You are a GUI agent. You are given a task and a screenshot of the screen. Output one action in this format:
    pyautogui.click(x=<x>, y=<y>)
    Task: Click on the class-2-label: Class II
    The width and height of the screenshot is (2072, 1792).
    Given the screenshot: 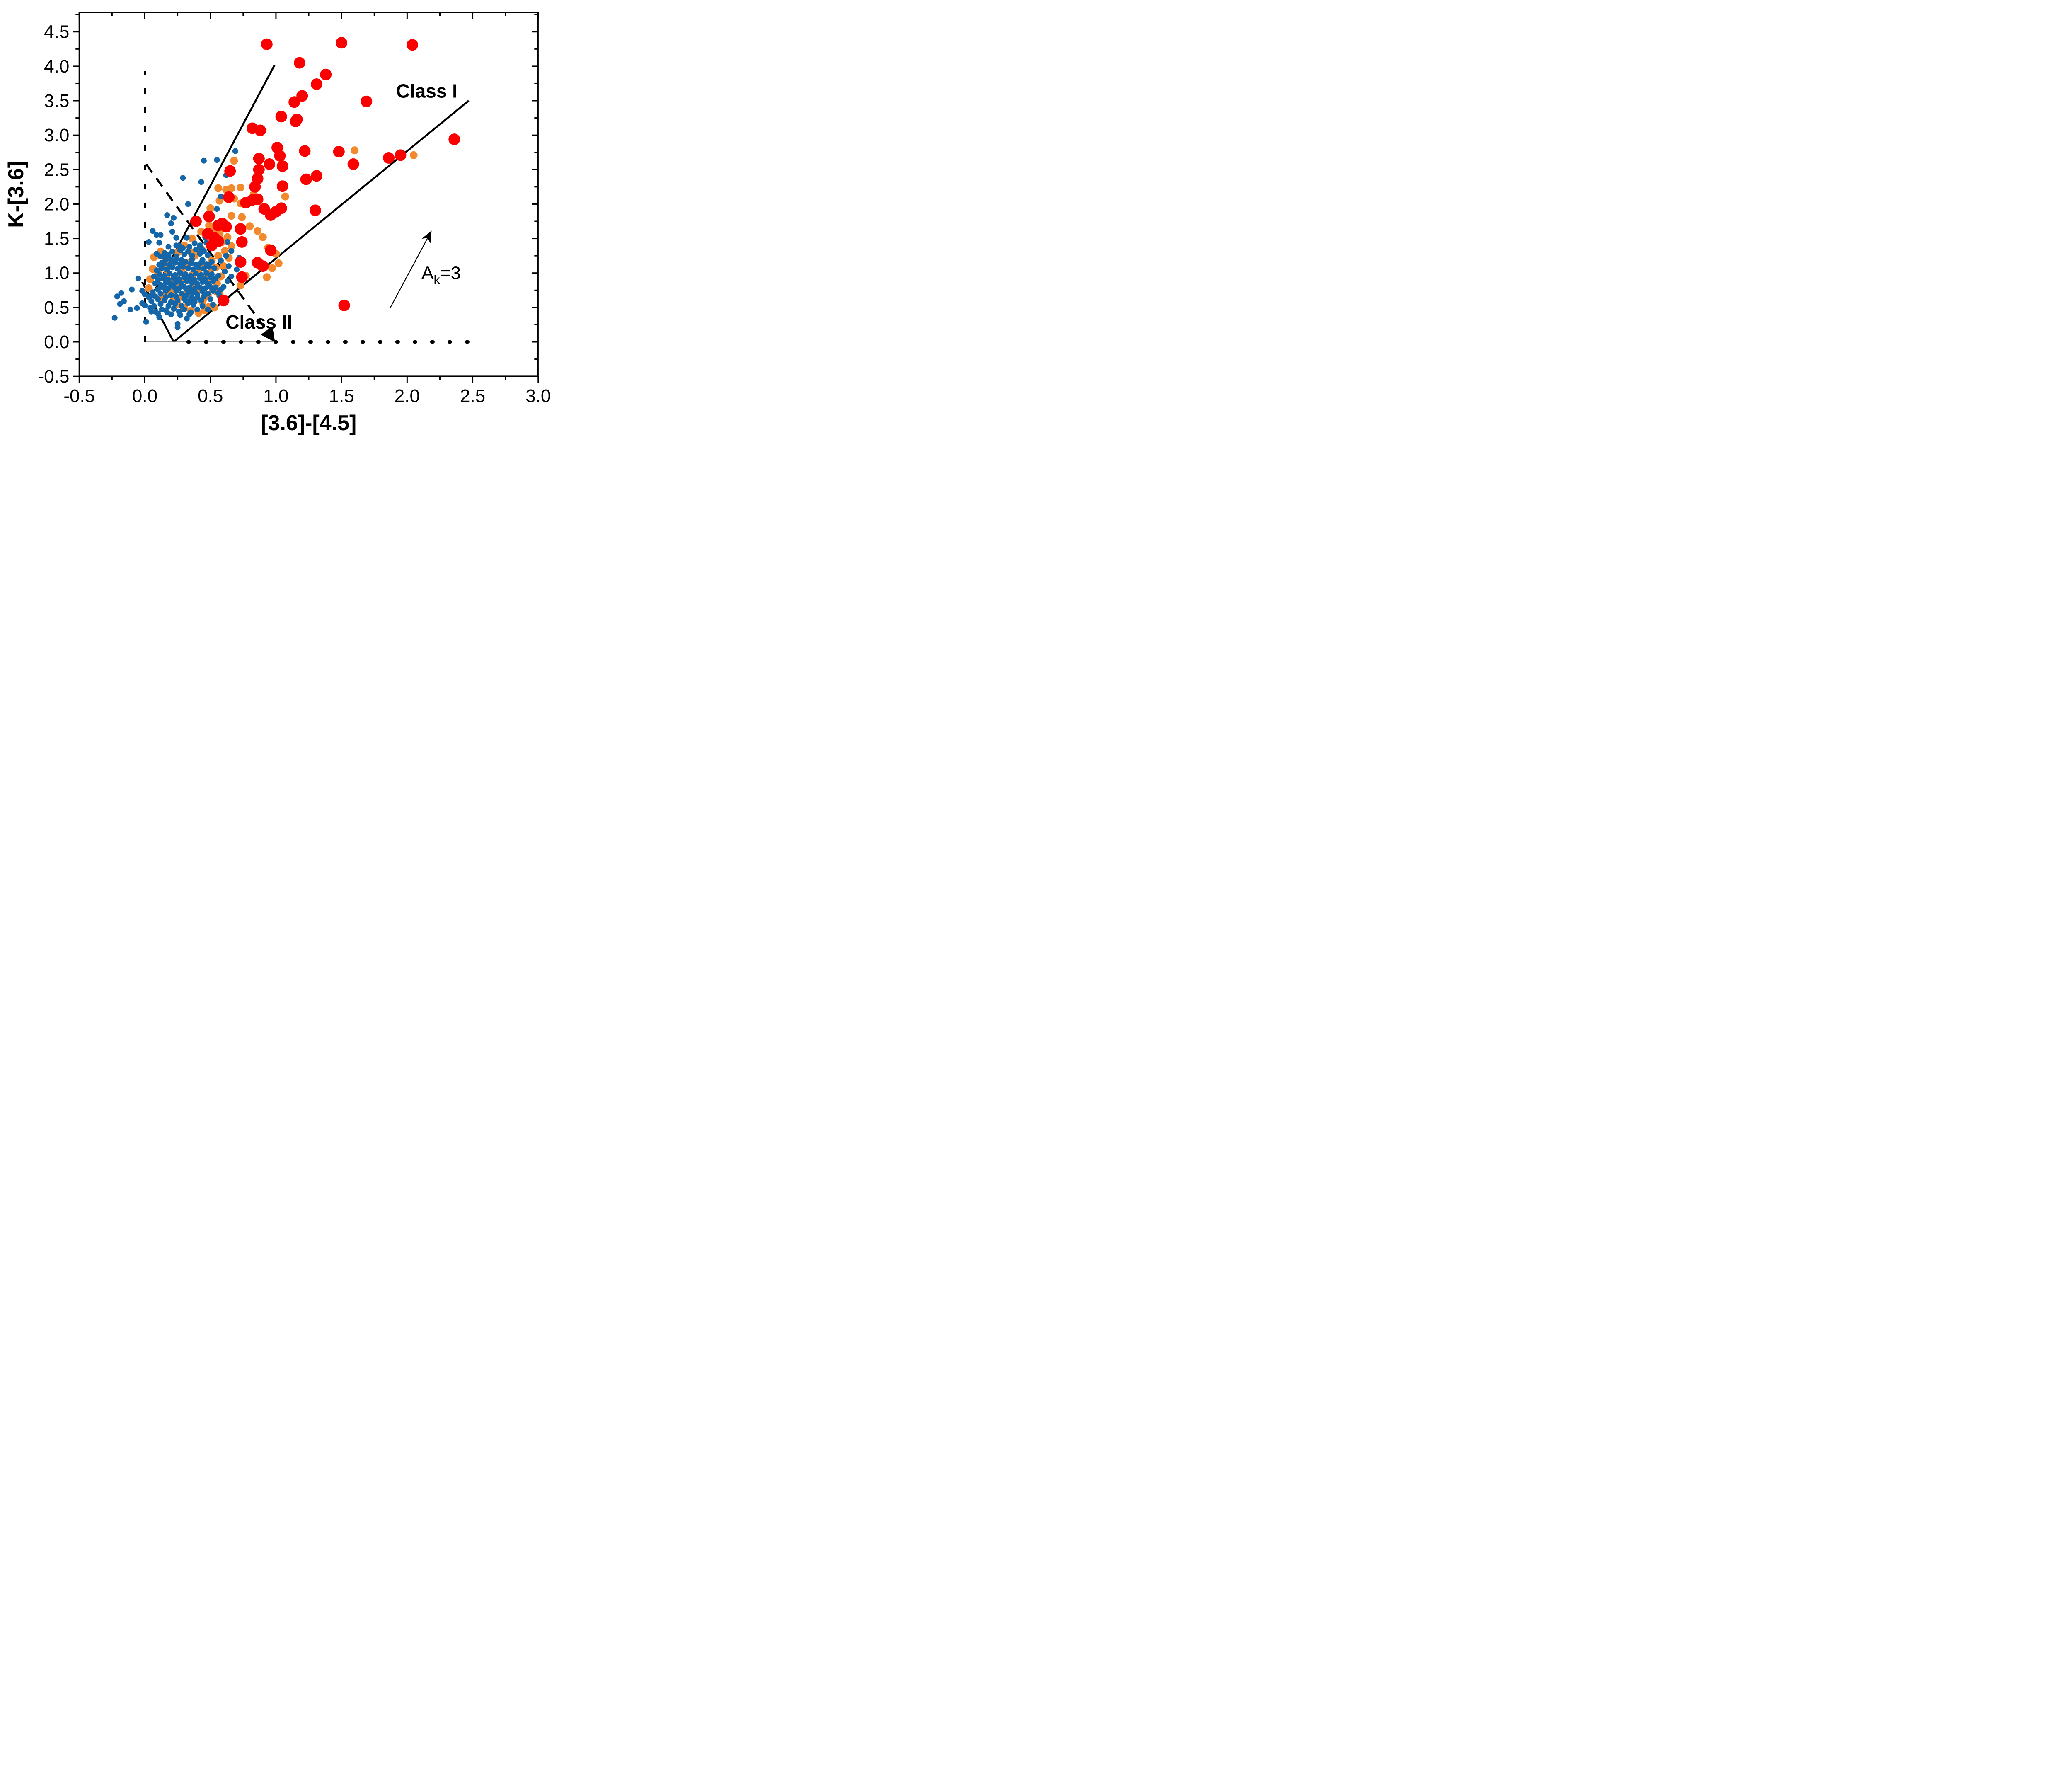 What is the action you would take?
    pyautogui.click(x=258, y=322)
    